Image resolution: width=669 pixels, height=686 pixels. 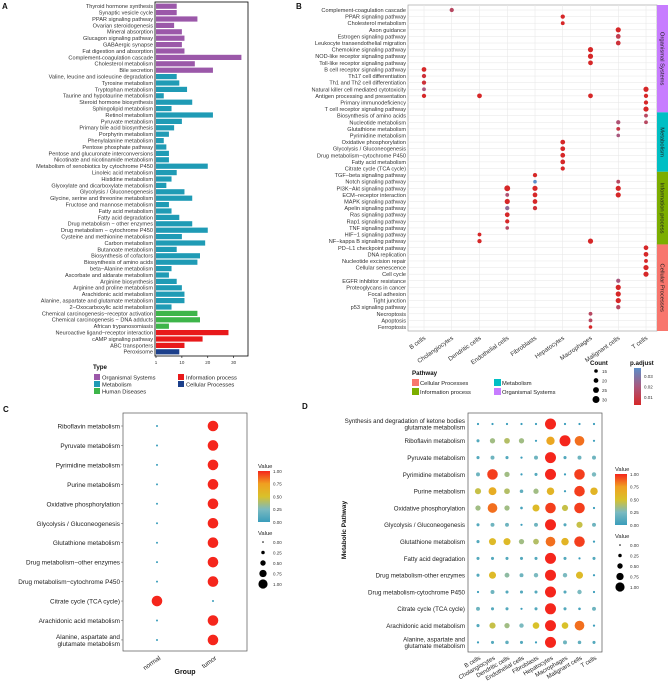 I want to click on panel-label-b: B, so click(x=299, y=6).